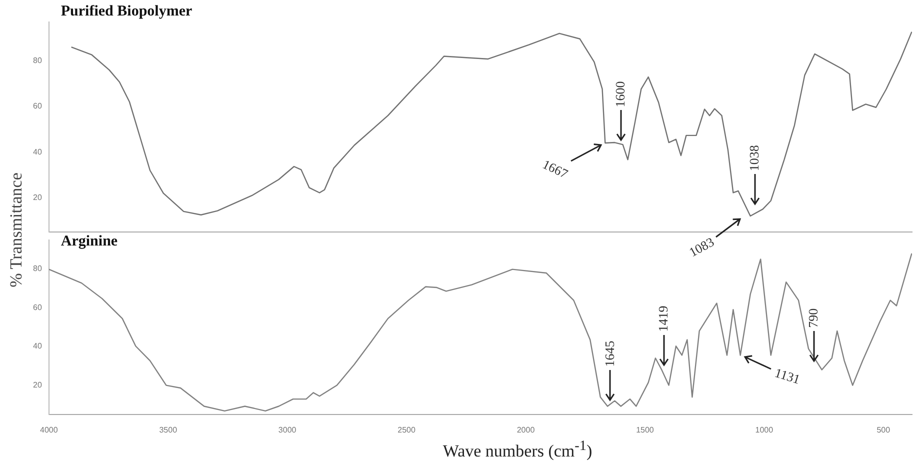  What do you see at coordinates (168, 429) in the screenshot?
I see `x-tick-label: 3500` at bounding box center [168, 429].